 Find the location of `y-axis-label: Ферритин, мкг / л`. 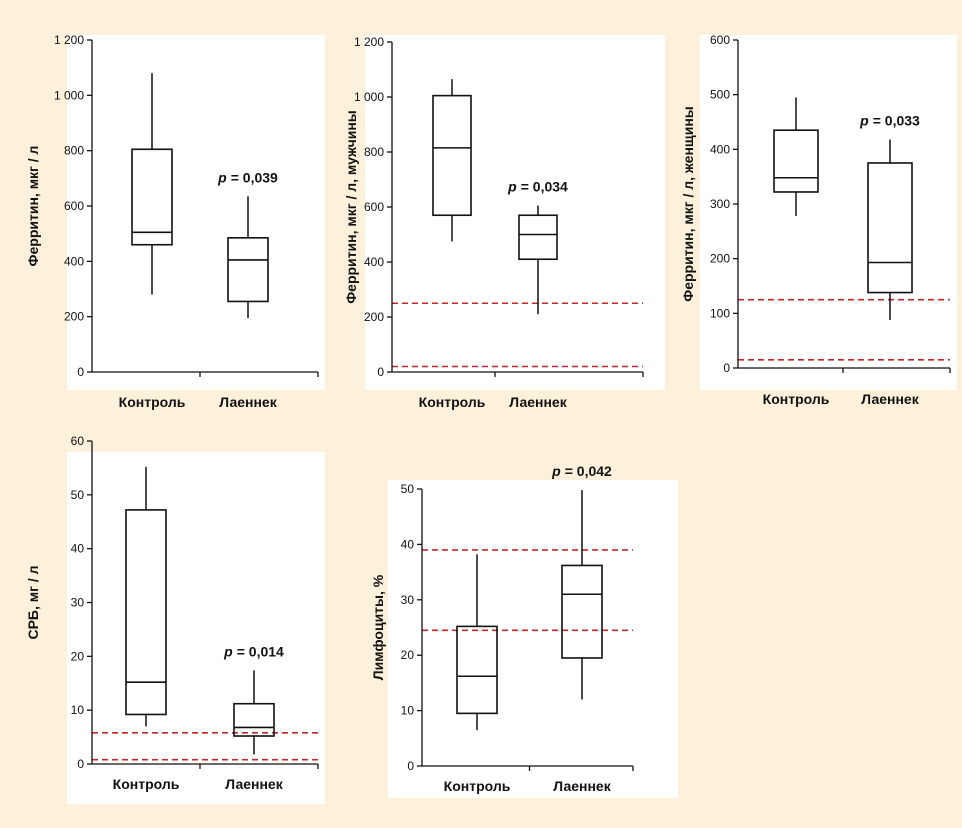

y-axis-label: Ферритин, мкг / л is located at coordinates (33, 206).